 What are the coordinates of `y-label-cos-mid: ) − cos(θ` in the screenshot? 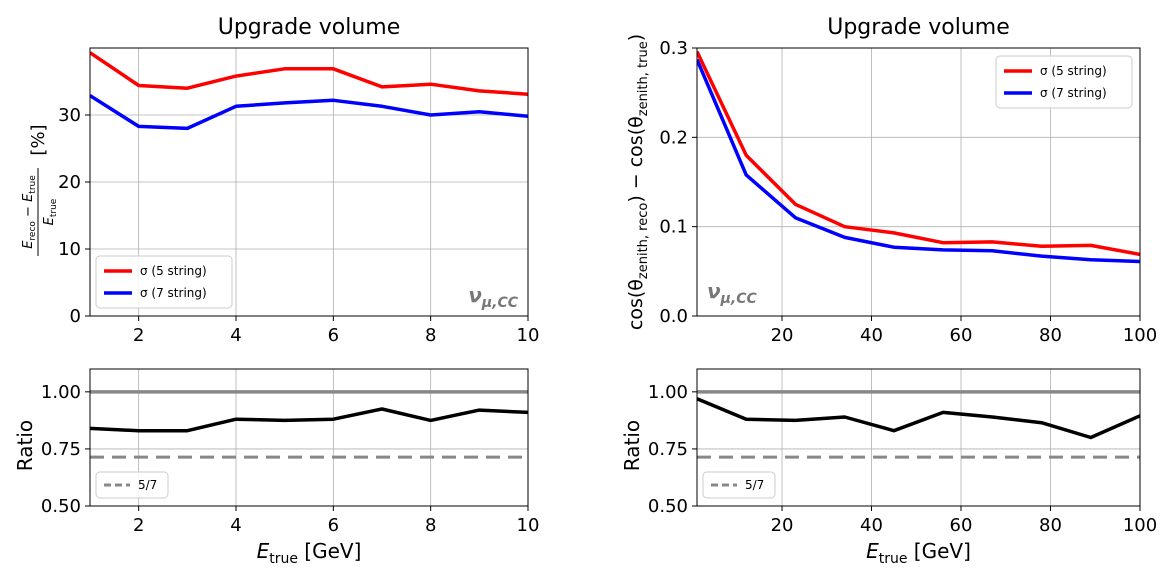 It's located at (636, 159).